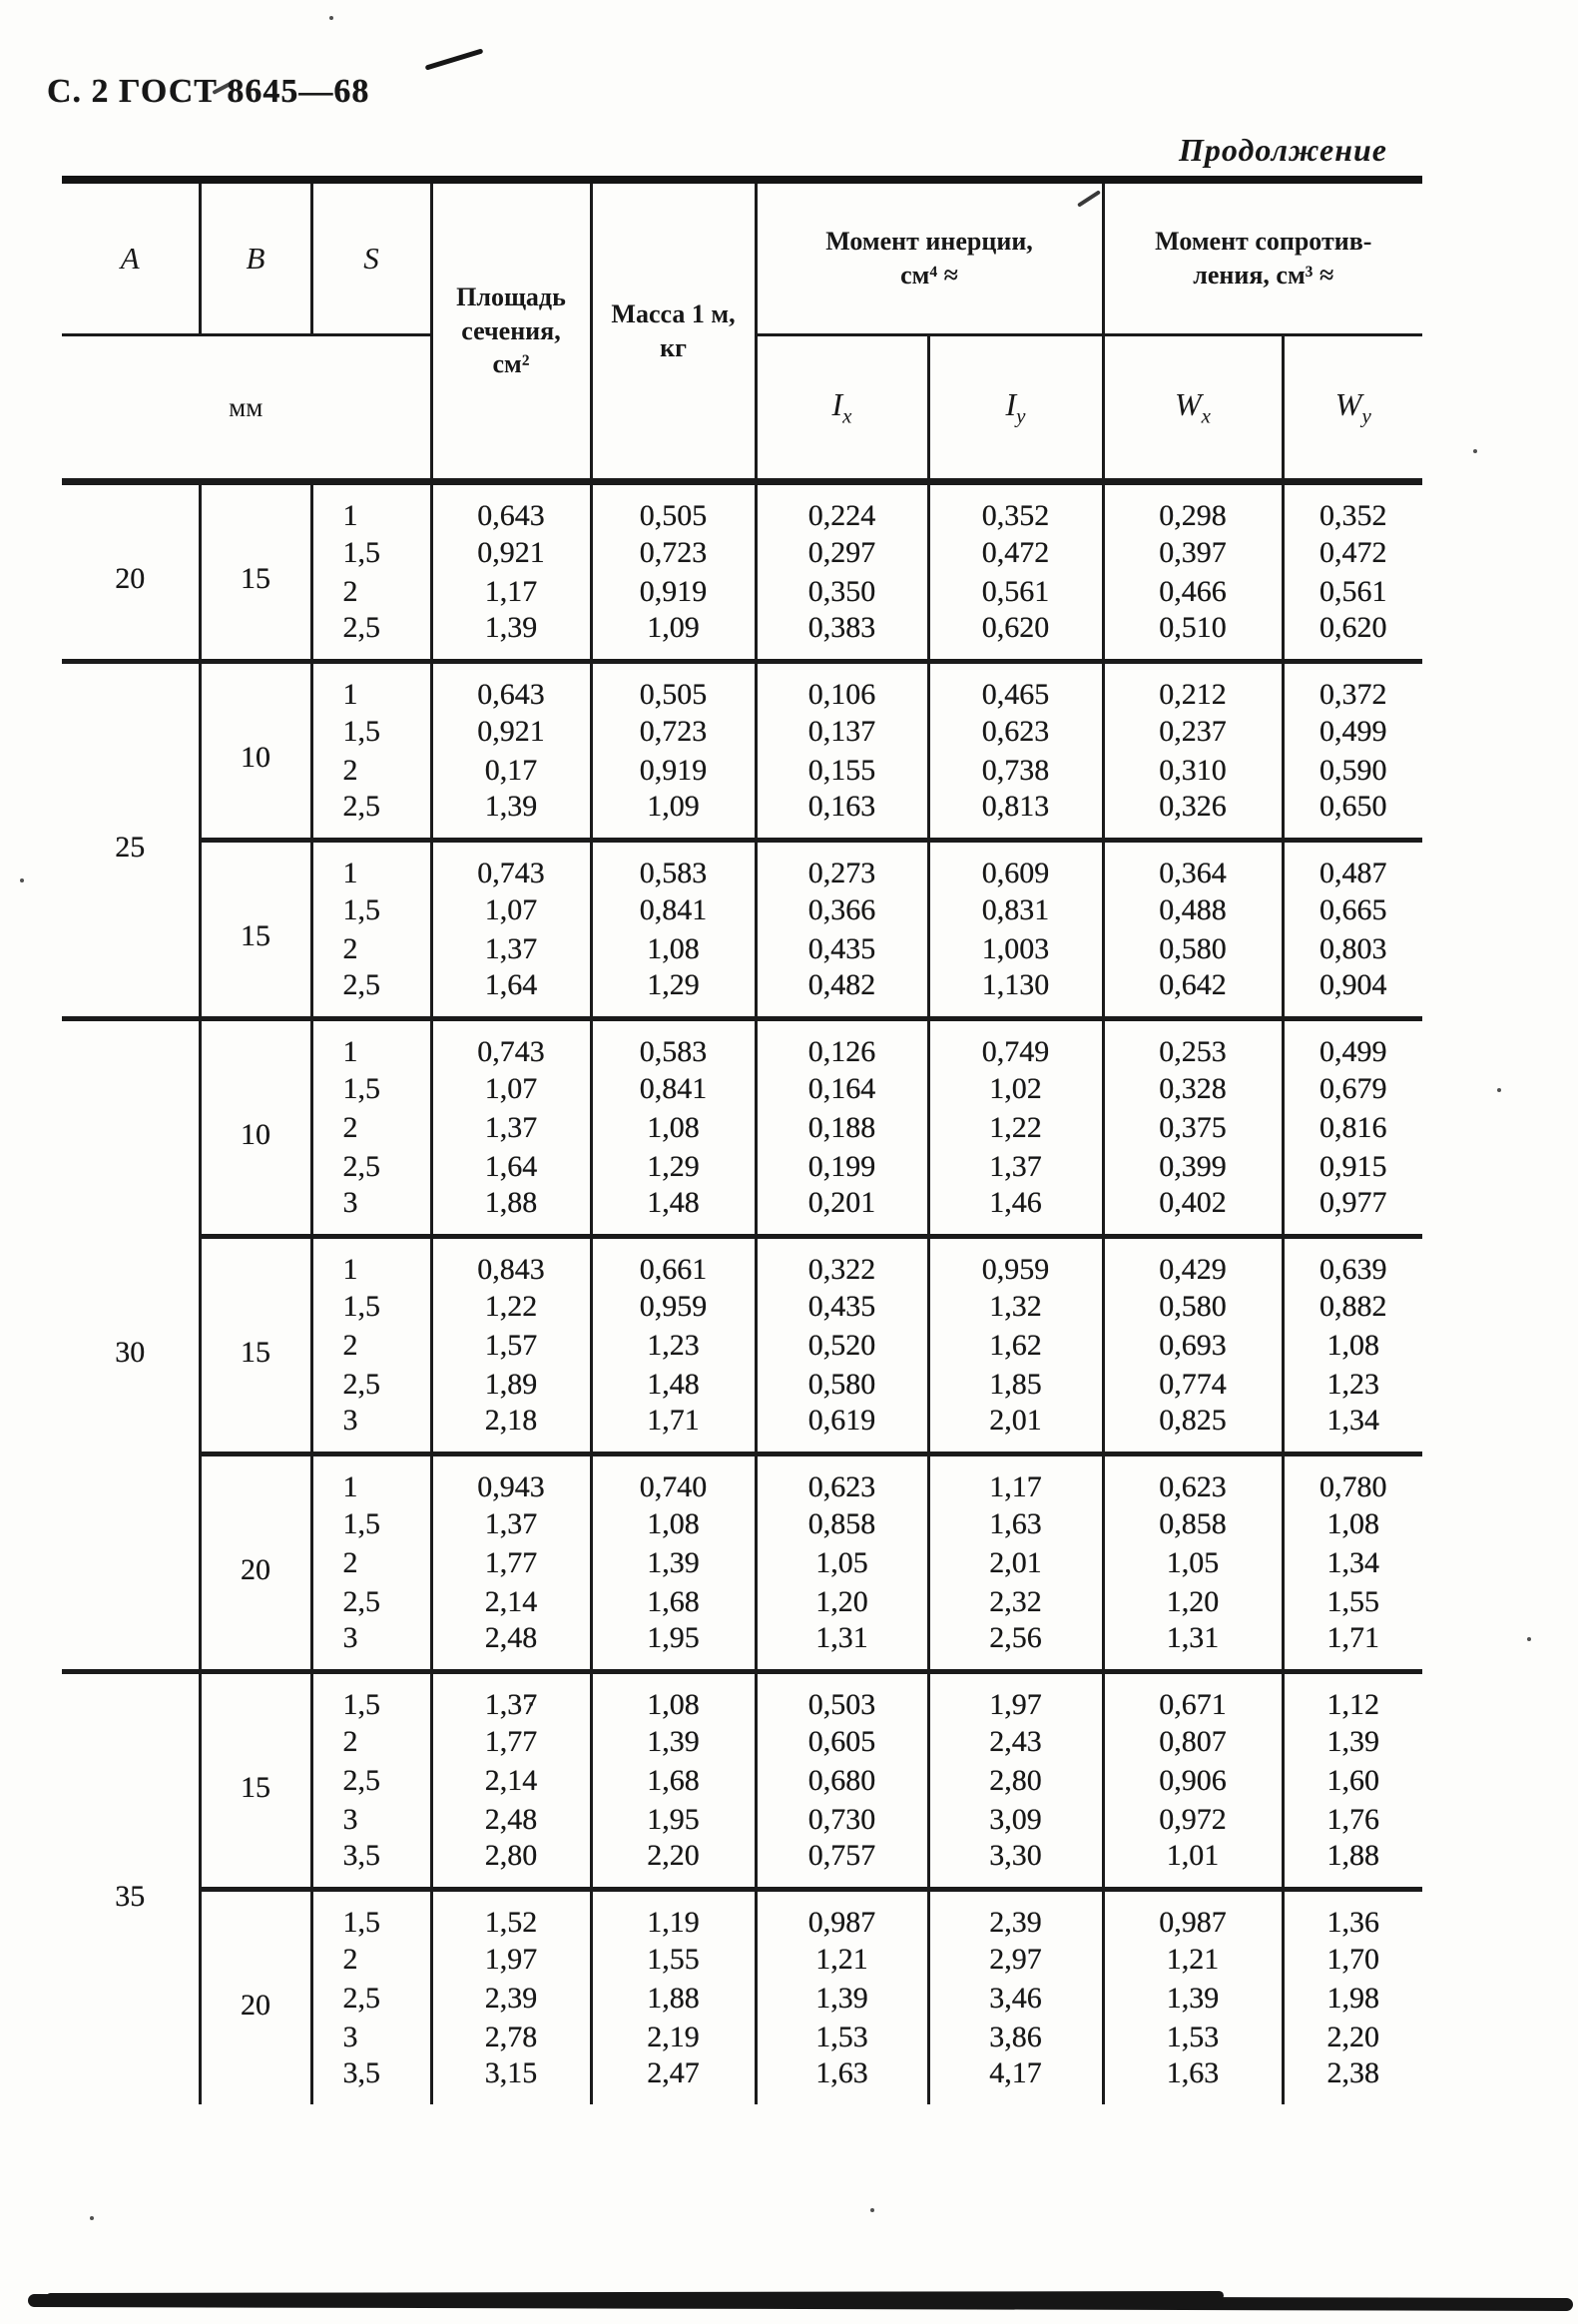 Image resolution: width=1578 pixels, height=2324 pixels. I want to click on table-row: 1,5 1,07 0,841 0,366 0,831 0,488 0,665, so click(742, 910).